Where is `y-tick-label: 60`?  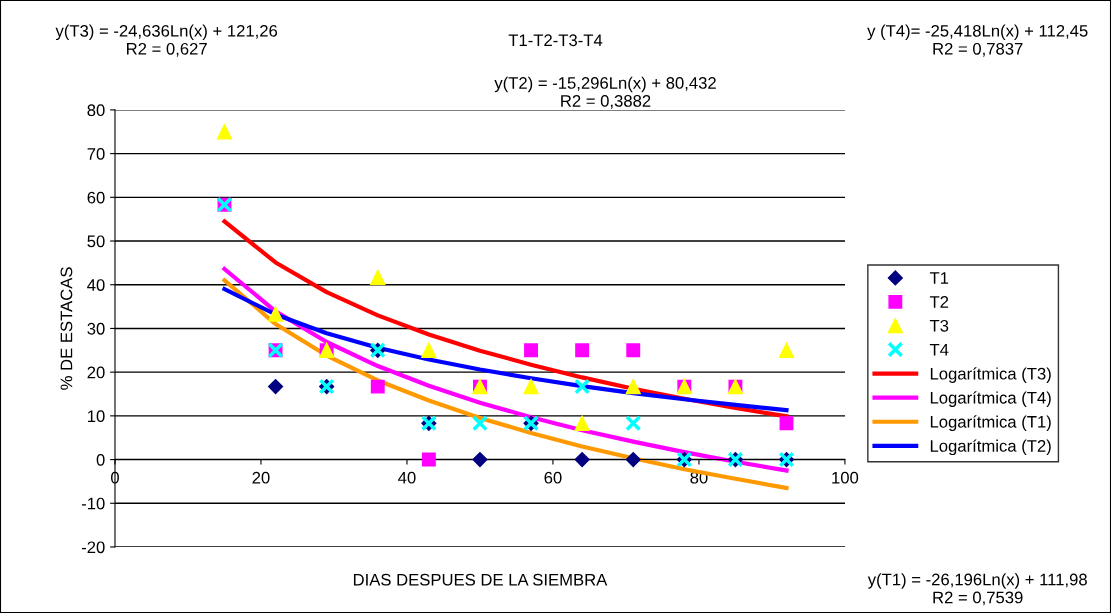 y-tick-label: 60 is located at coordinates (96, 197).